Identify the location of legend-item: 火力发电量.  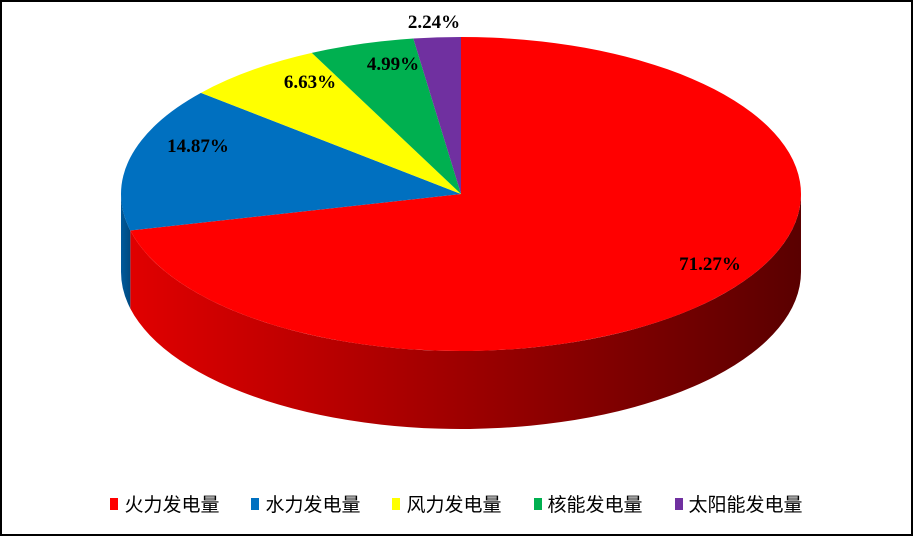
(164, 503).